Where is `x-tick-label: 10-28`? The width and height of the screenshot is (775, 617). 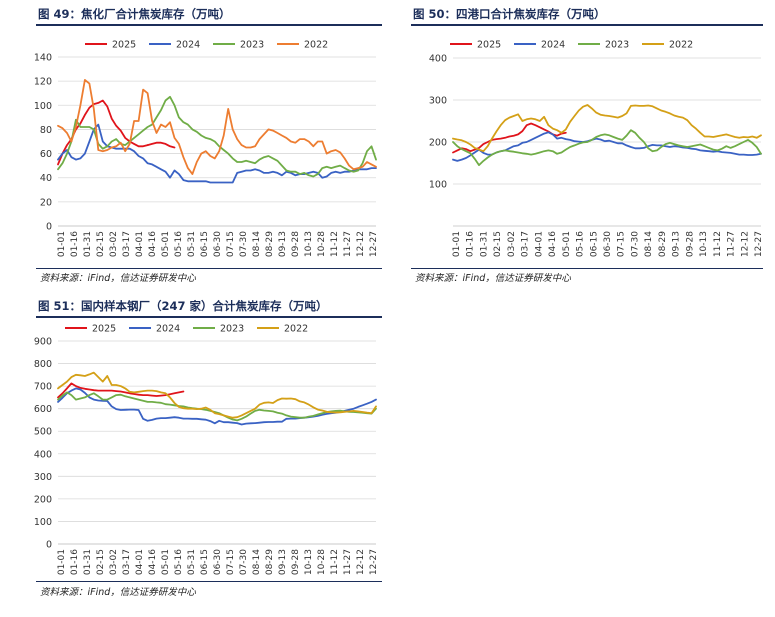 x-tick-label: 10-28 is located at coordinates (322, 562).